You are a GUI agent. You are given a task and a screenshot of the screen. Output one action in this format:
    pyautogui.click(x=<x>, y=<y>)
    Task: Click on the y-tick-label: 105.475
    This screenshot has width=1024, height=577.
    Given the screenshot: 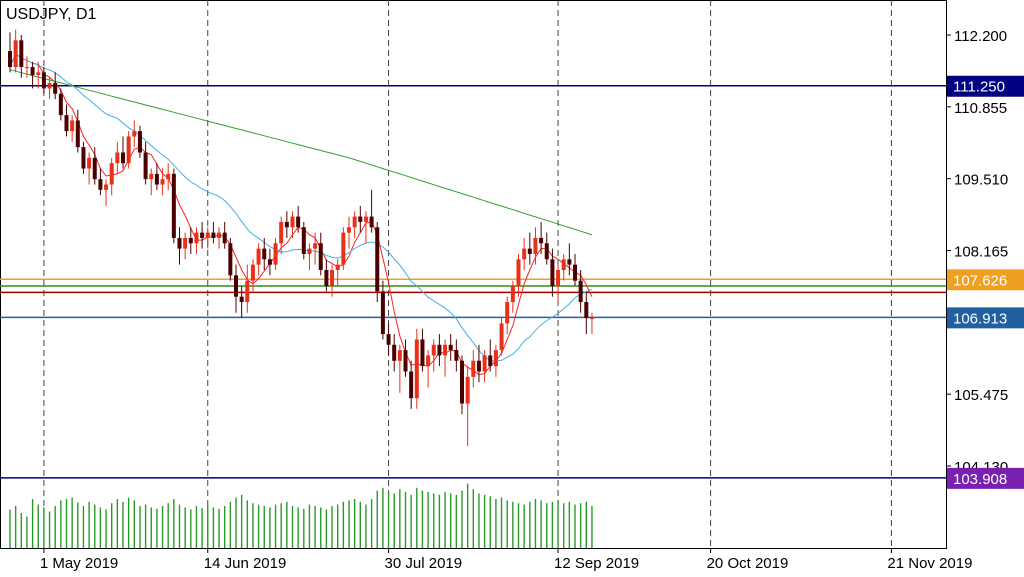 What is the action you would take?
    pyautogui.click(x=981, y=395)
    